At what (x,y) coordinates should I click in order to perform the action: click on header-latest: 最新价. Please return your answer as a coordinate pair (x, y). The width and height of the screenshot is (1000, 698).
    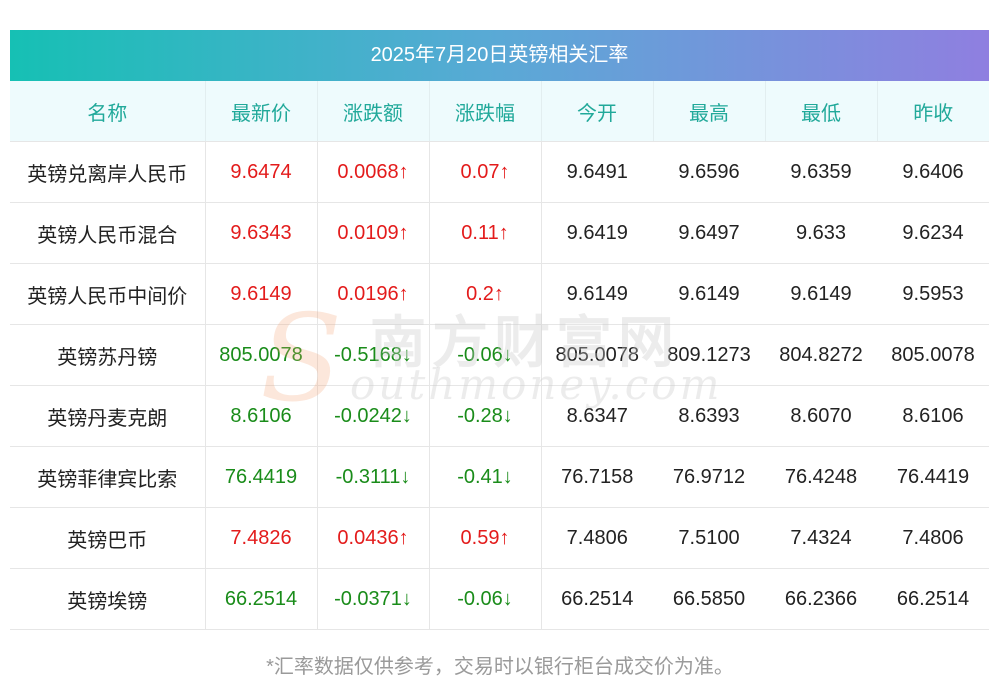
    Looking at the image, I should click on (261, 111).